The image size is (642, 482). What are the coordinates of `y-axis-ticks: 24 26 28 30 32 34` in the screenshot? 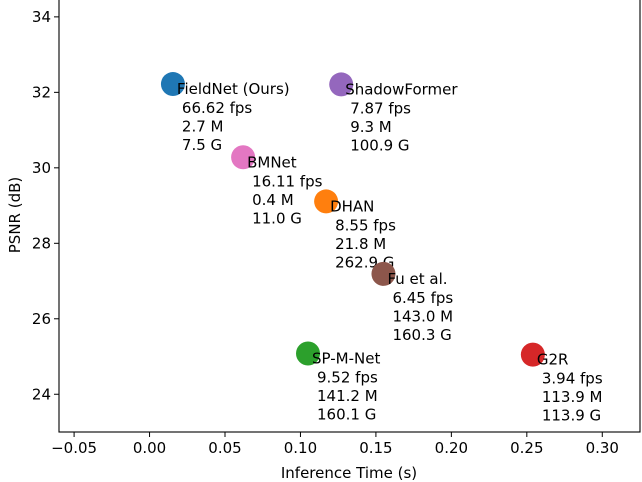 It's located at (45, 205).